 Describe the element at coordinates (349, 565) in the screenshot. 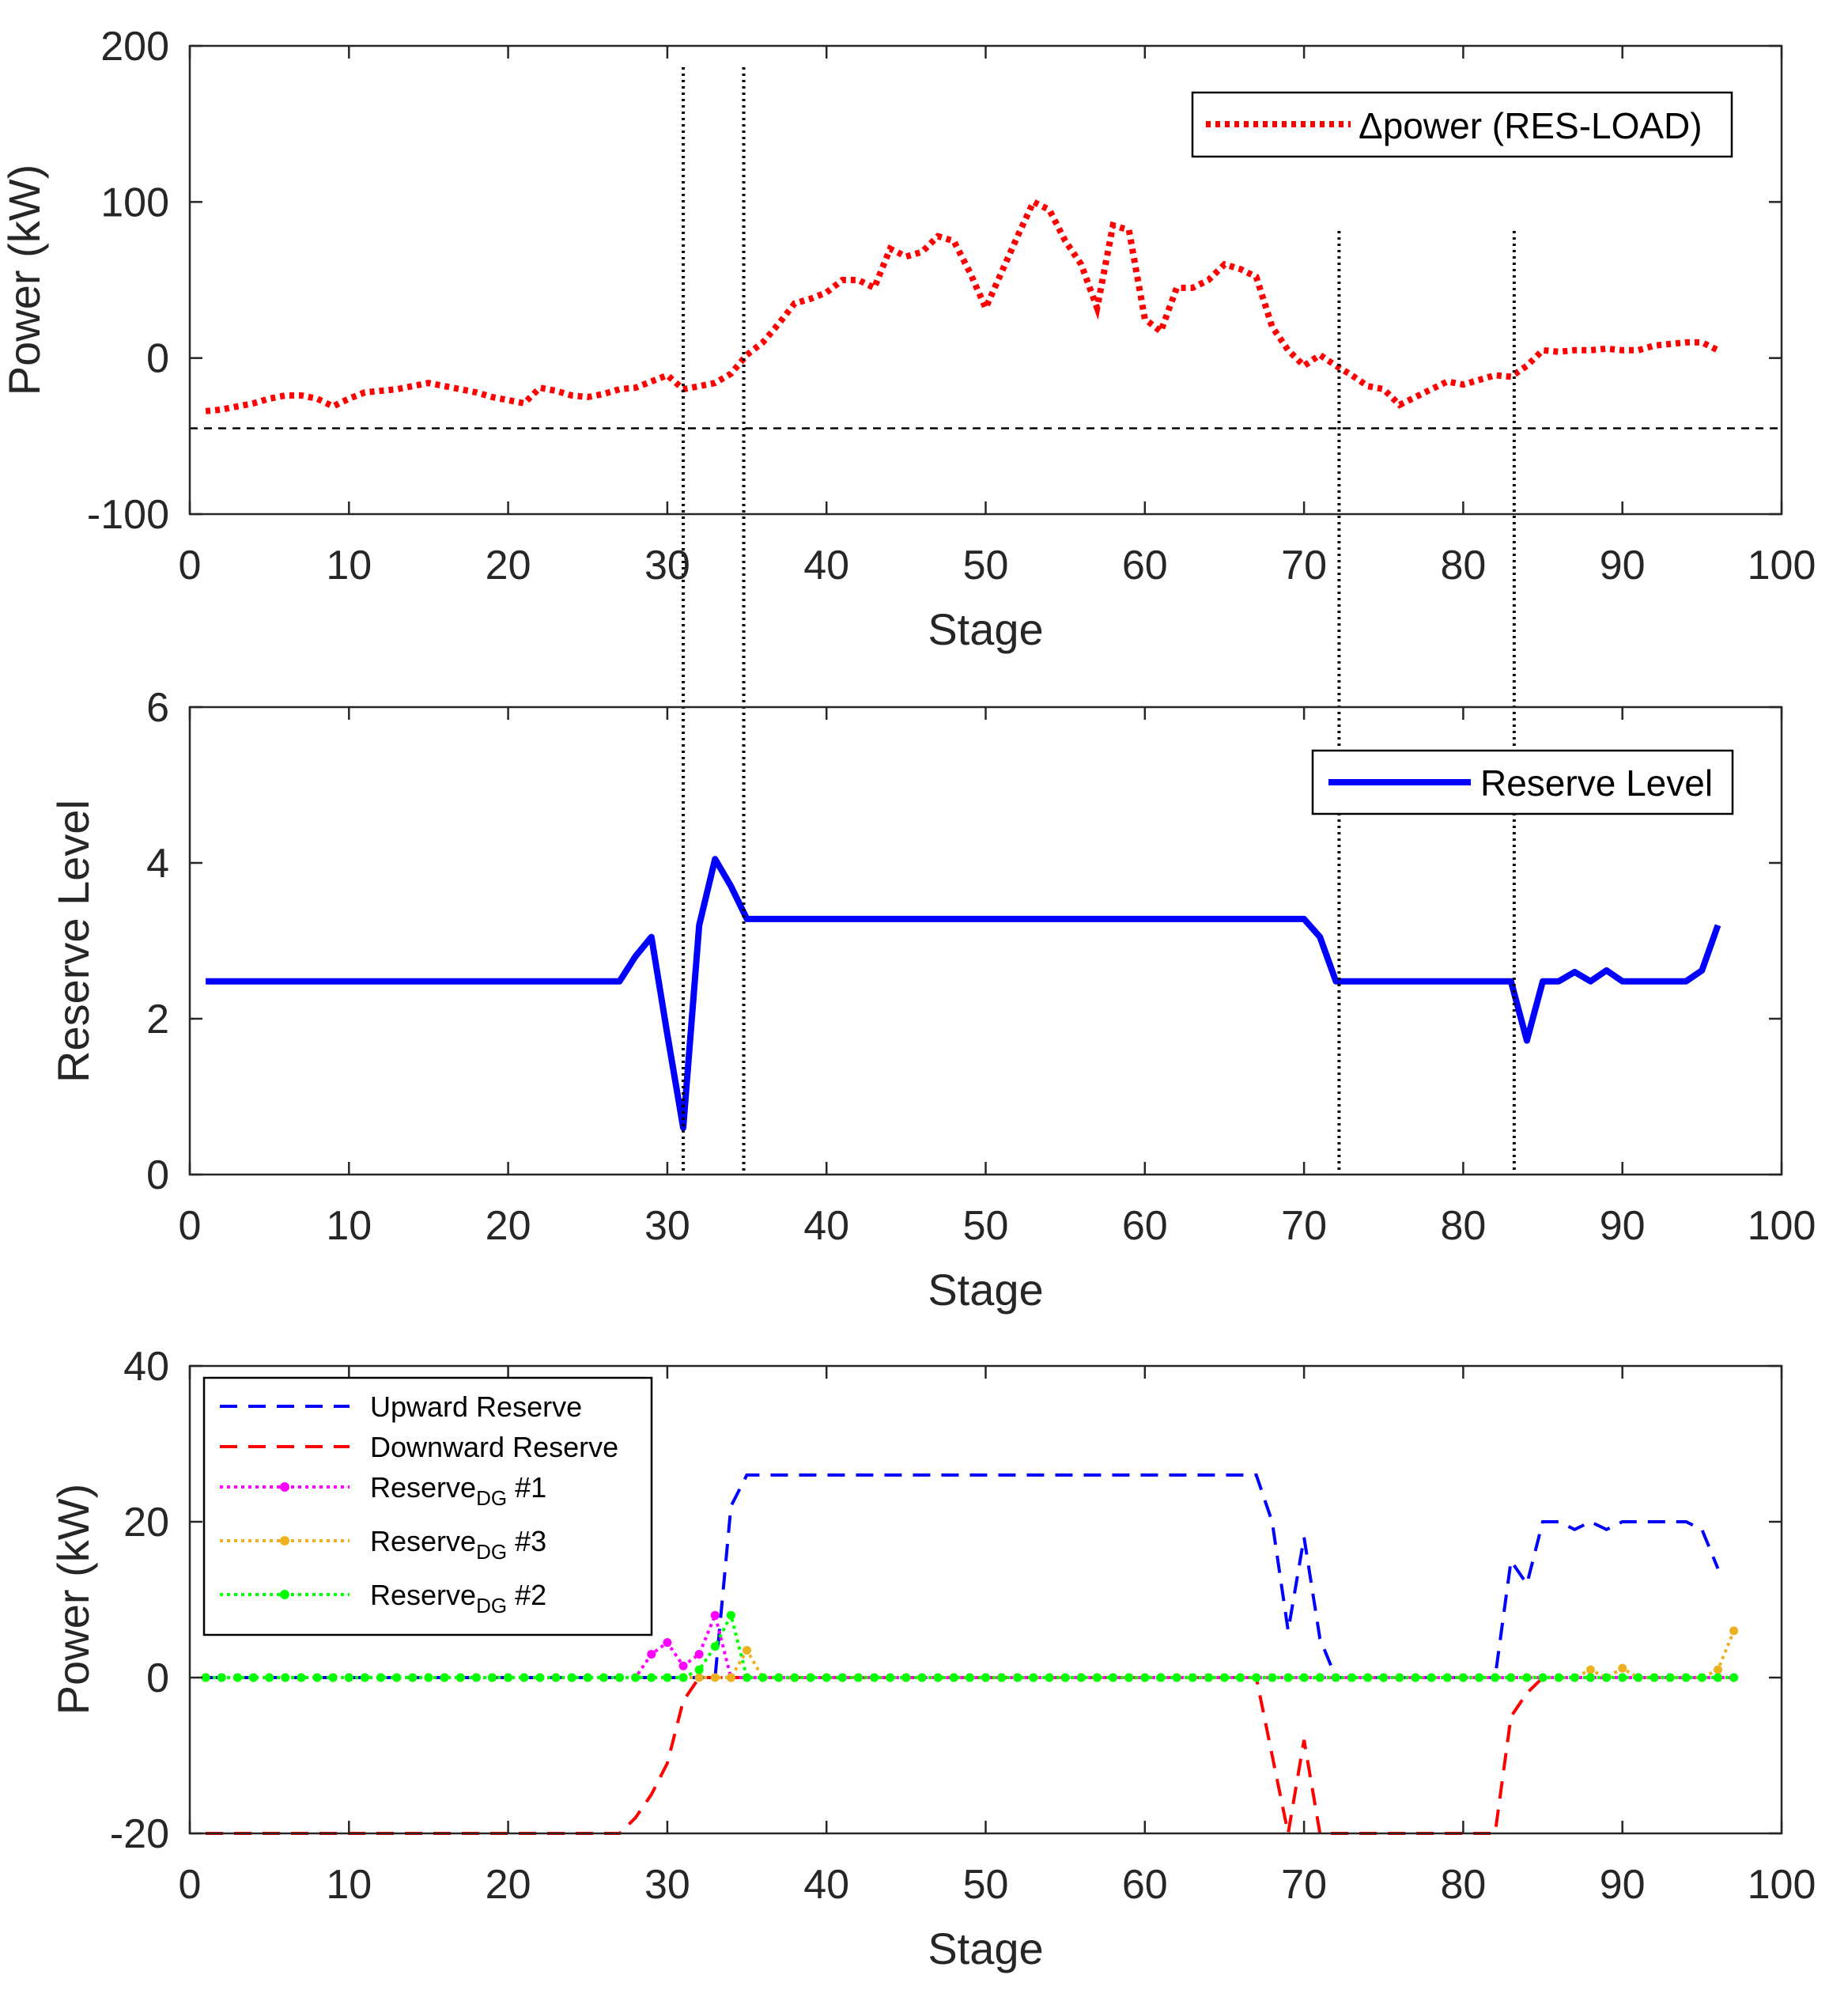

I see `x-tick-label-top: 10` at that location.